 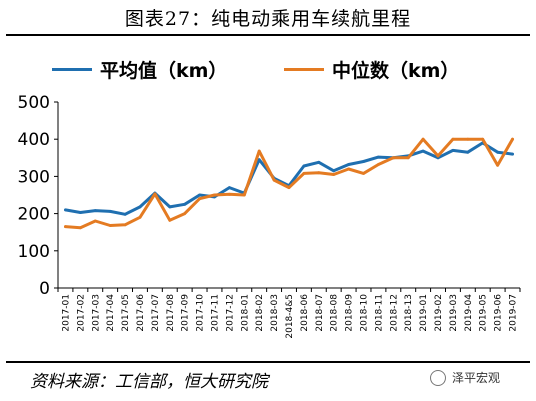 What do you see at coordinates (290, 316) in the screenshot?
I see `x-tick-label-15: 2018-4&5` at bounding box center [290, 316].